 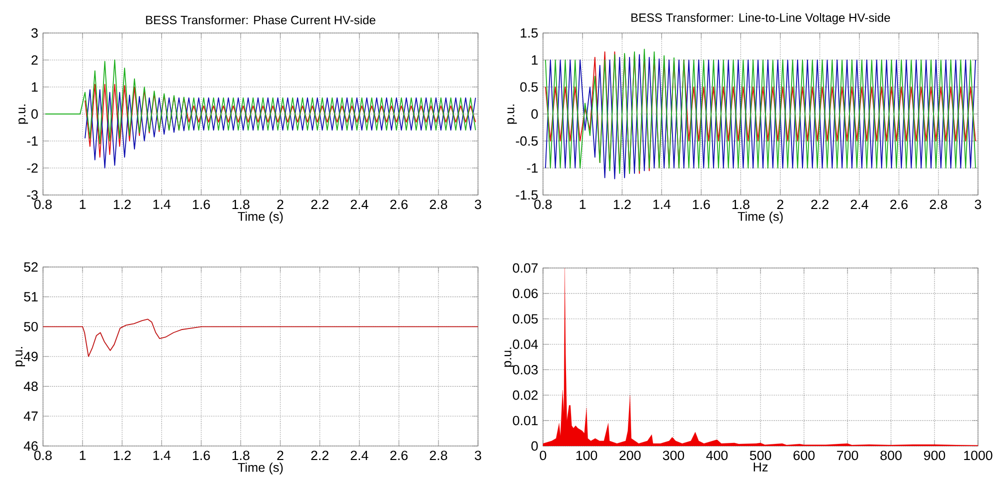 I want to click on y-tick-label: 0.06, so click(x=525, y=293).